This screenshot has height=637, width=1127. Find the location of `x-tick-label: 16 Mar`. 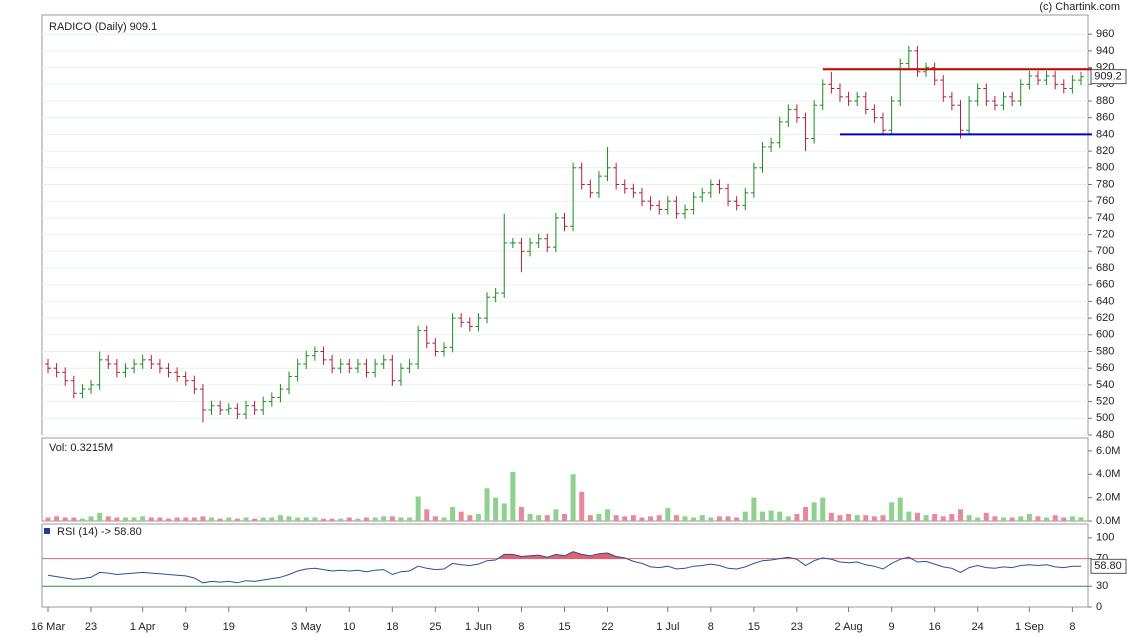

x-tick-label: 16 Mar is located at coordinates (48, 627).